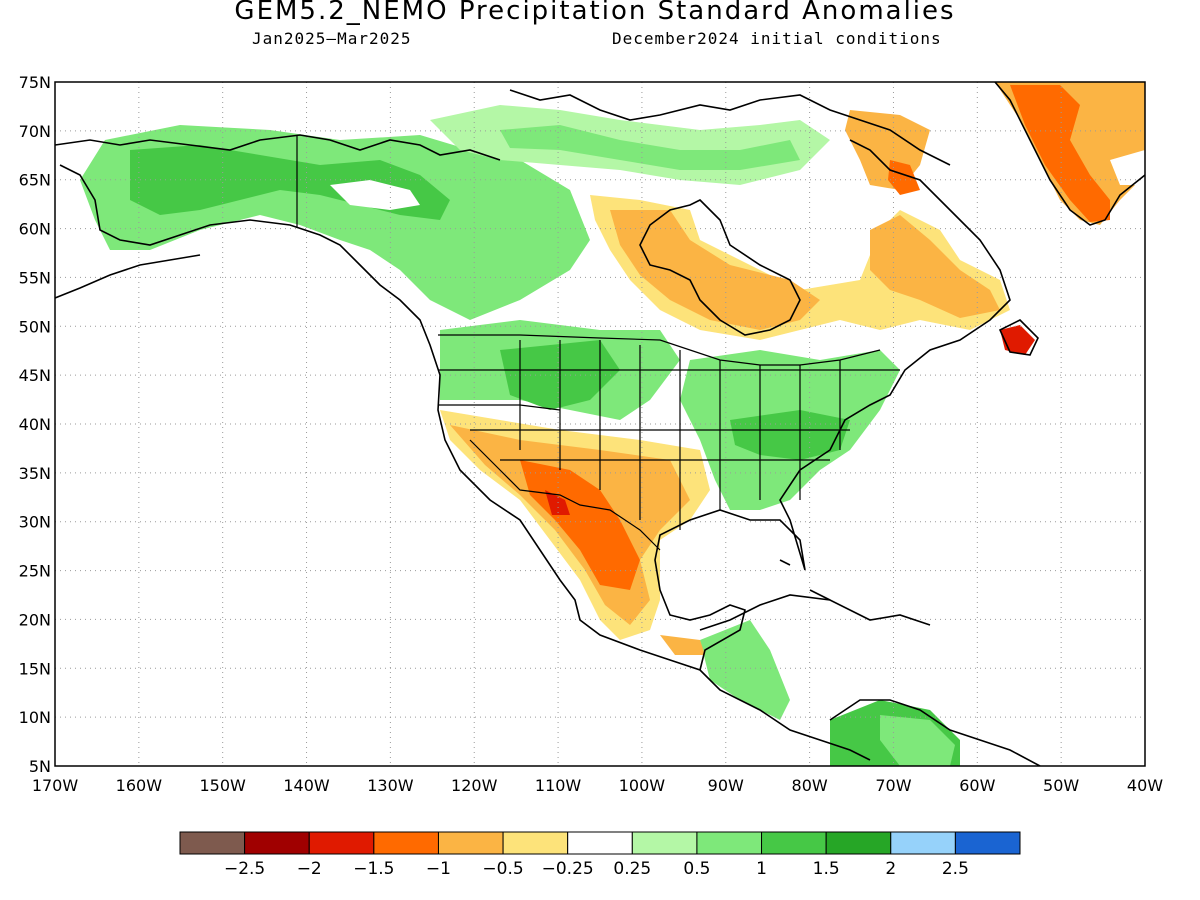 The width and height of the screenshot is (1200, 900). I want to click on lat-label: 15N, so click(35, 668).